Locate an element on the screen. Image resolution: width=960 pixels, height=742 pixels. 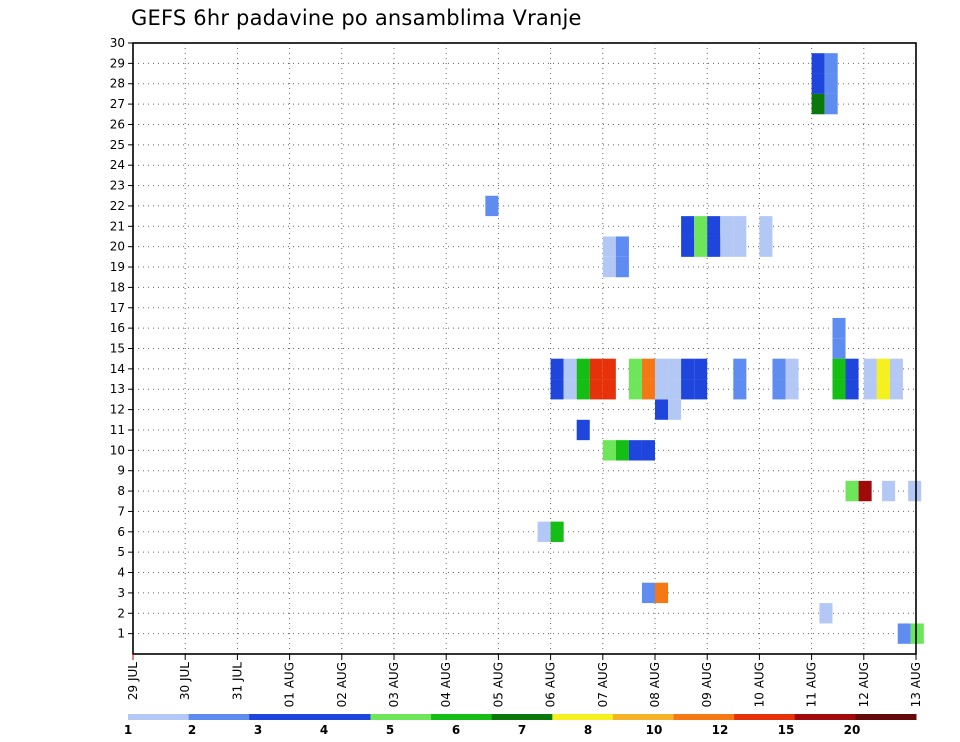
y-tick-label: 8 is located at coordinates (121, 491).